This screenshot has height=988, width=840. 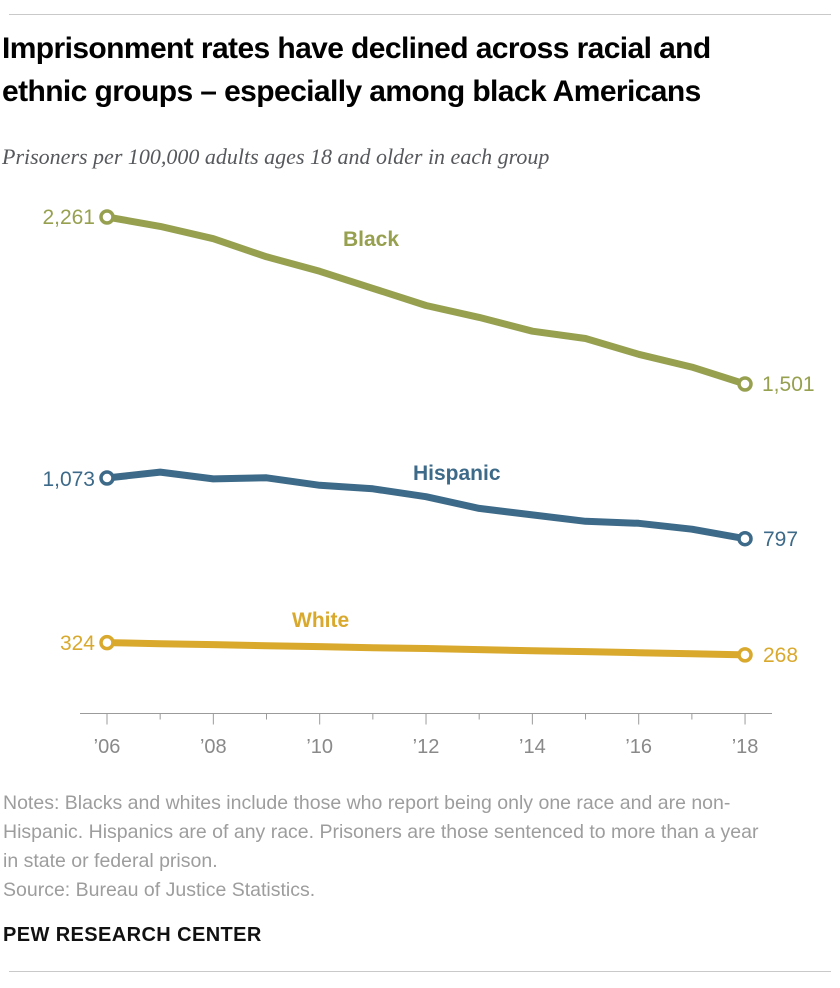 I want to click on series-label-hispanic: Hispanic, so click(x=457, y=473).